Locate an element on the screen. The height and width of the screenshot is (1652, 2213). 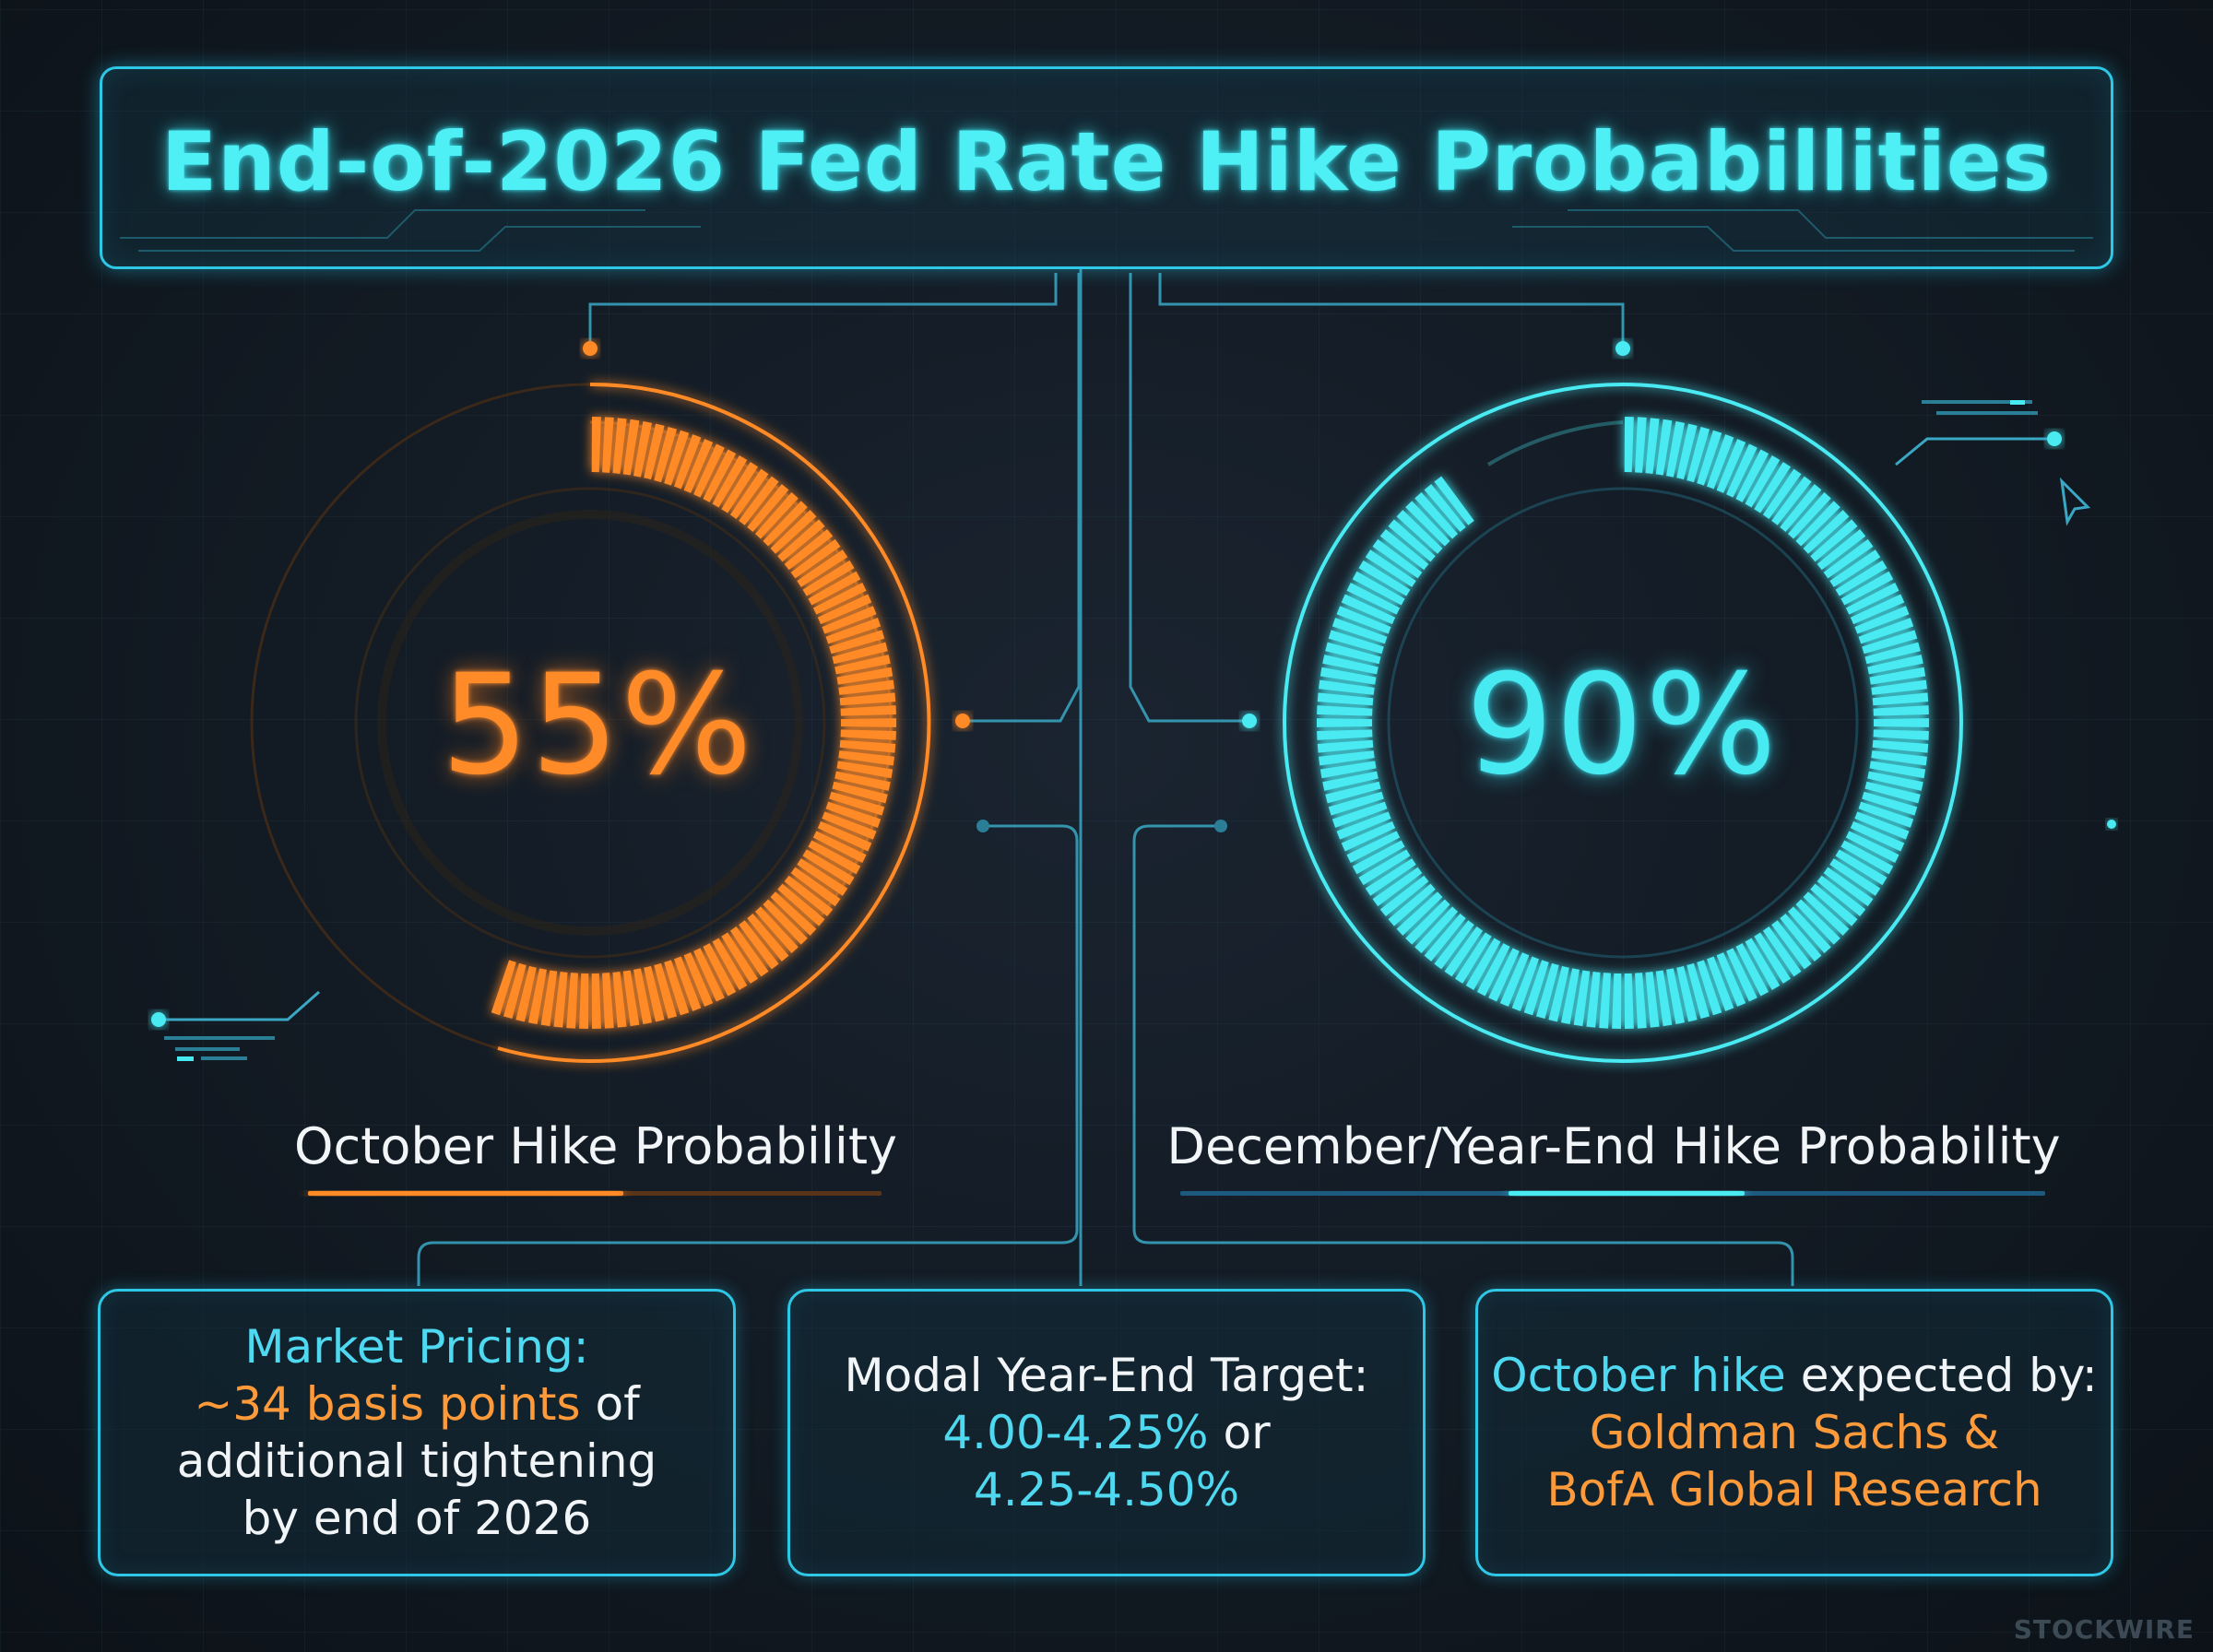
october-gauge is located at coordinates (590, 723).